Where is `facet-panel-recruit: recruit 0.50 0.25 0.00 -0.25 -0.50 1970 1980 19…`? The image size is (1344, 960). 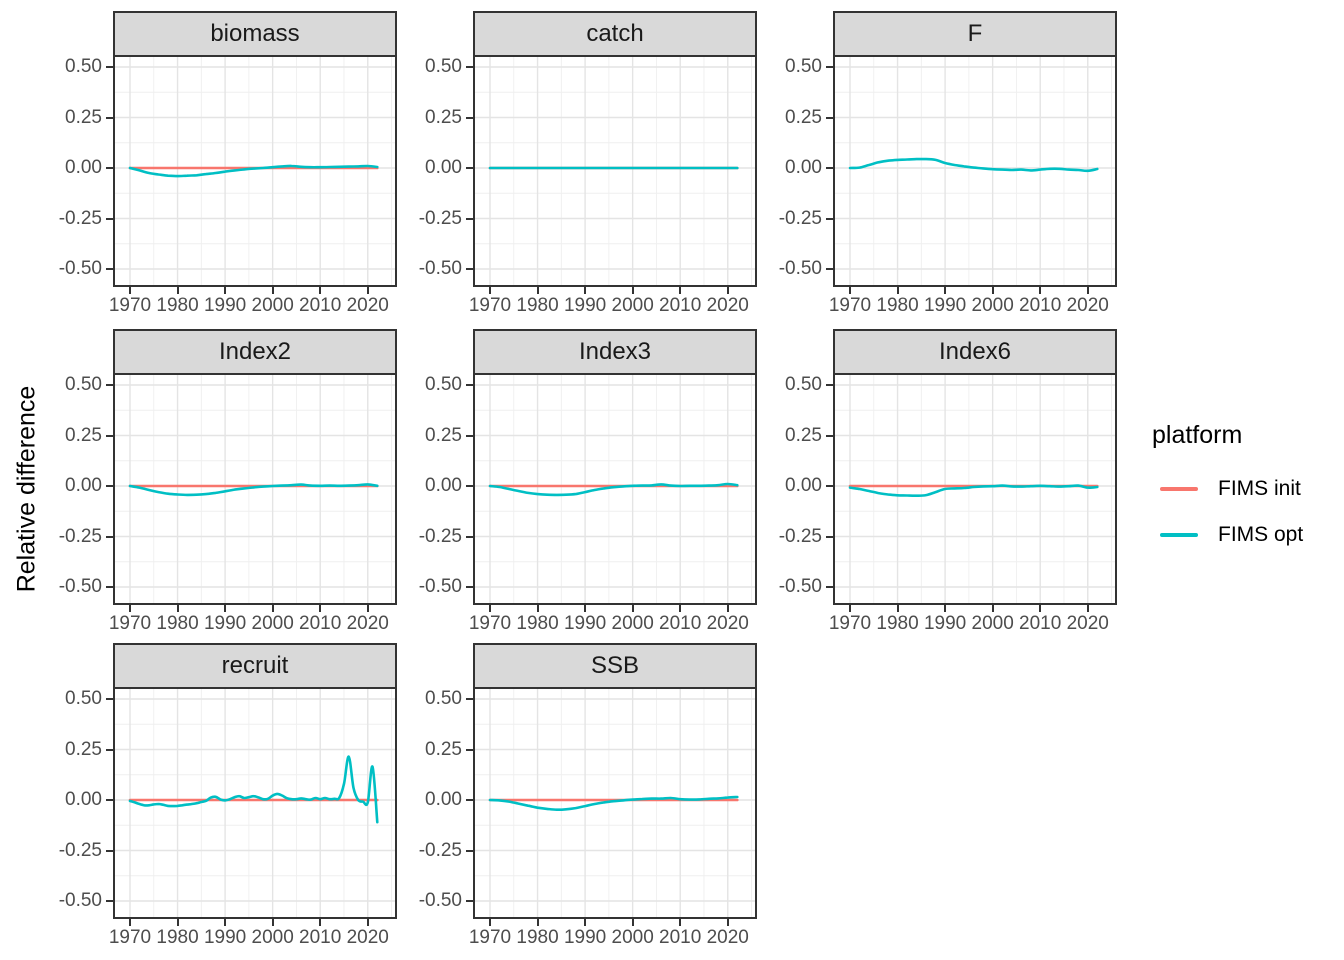 facet-panel-recruit: recruit 0.50 0.25 0.00 -0.25 -0.50 1970 1980 19… is located at coordinates (228, 795).